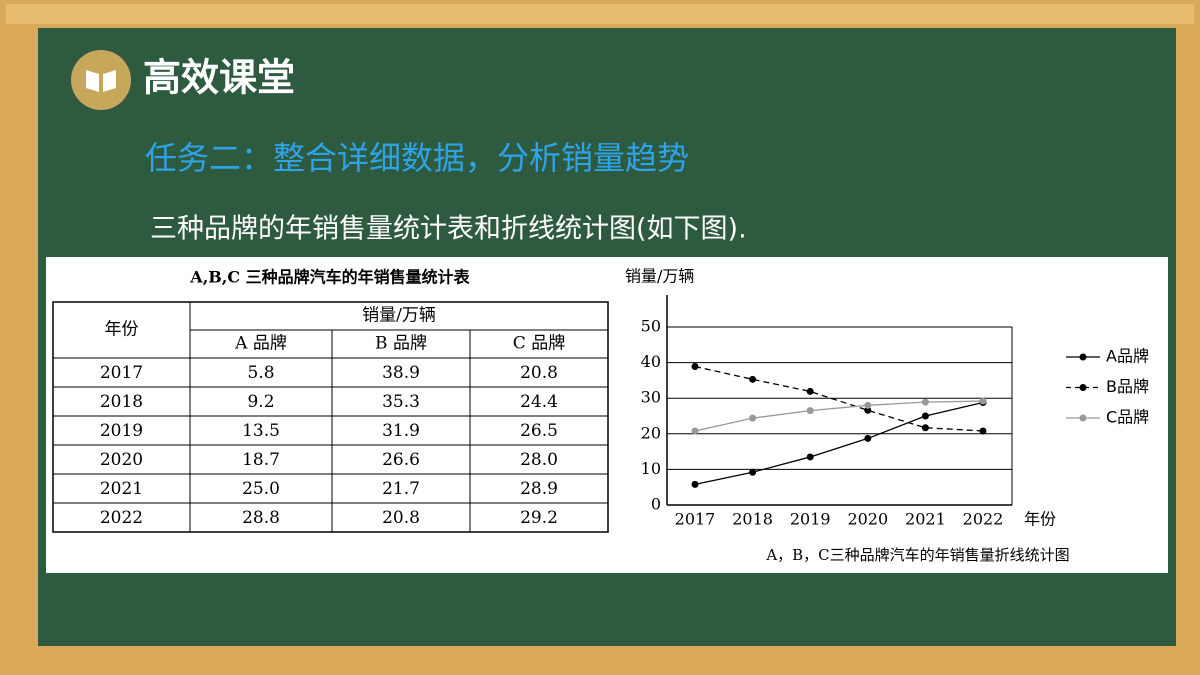 The height and width of the screenshot is (675, 1200). Describe the element at coordinates (539, 460) in the screenshot. I see `table-cell: 28.0` at that location.